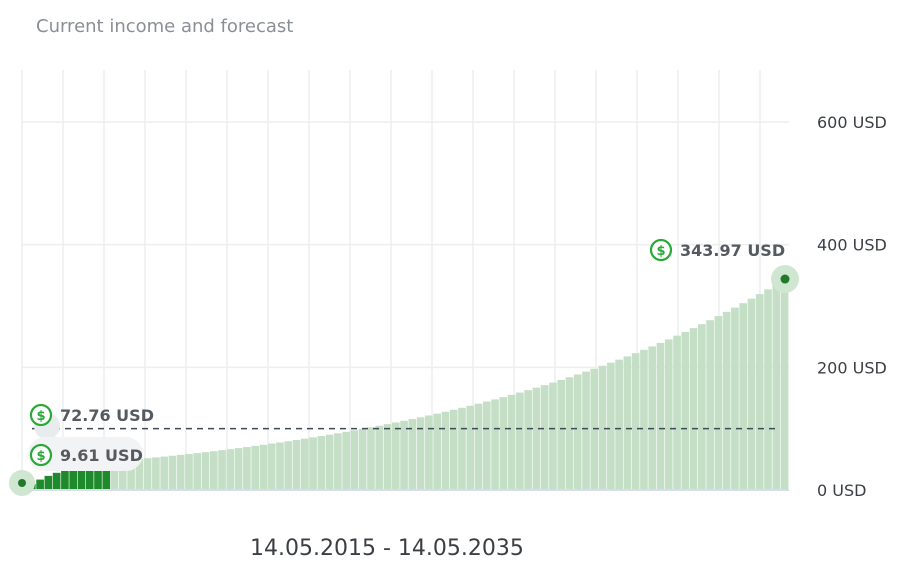  What do you see at coordinates (852, 245) in the screenshot?
I see `y-tick-label: 400 USD` at bounding box center [852, 245].